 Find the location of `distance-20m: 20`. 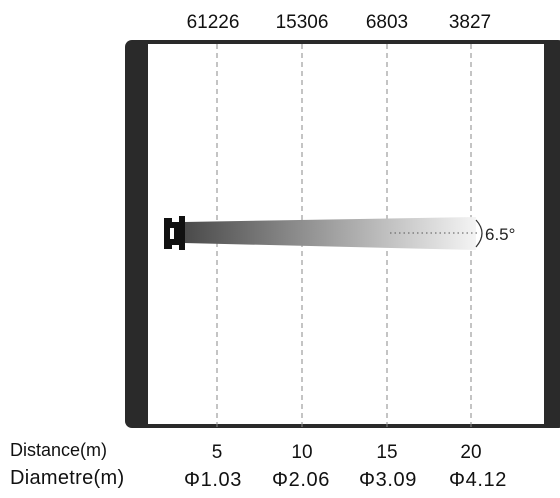

distance-20m: 20 is located at coordinates (470, 452).